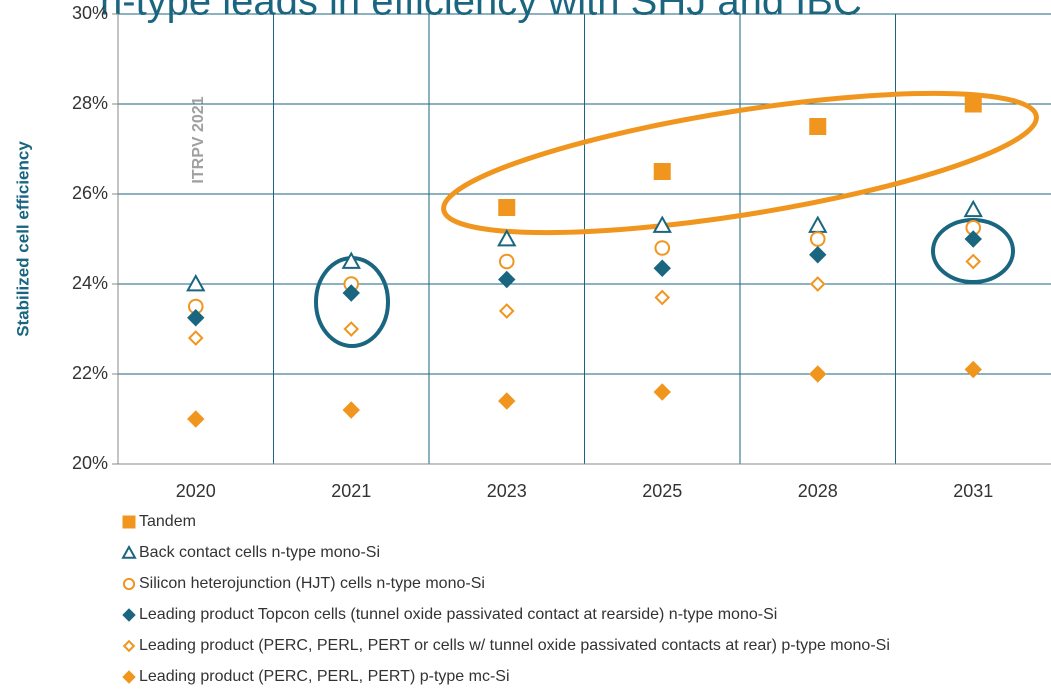  I want to click on highlight-ellipse, so click(740, 163).